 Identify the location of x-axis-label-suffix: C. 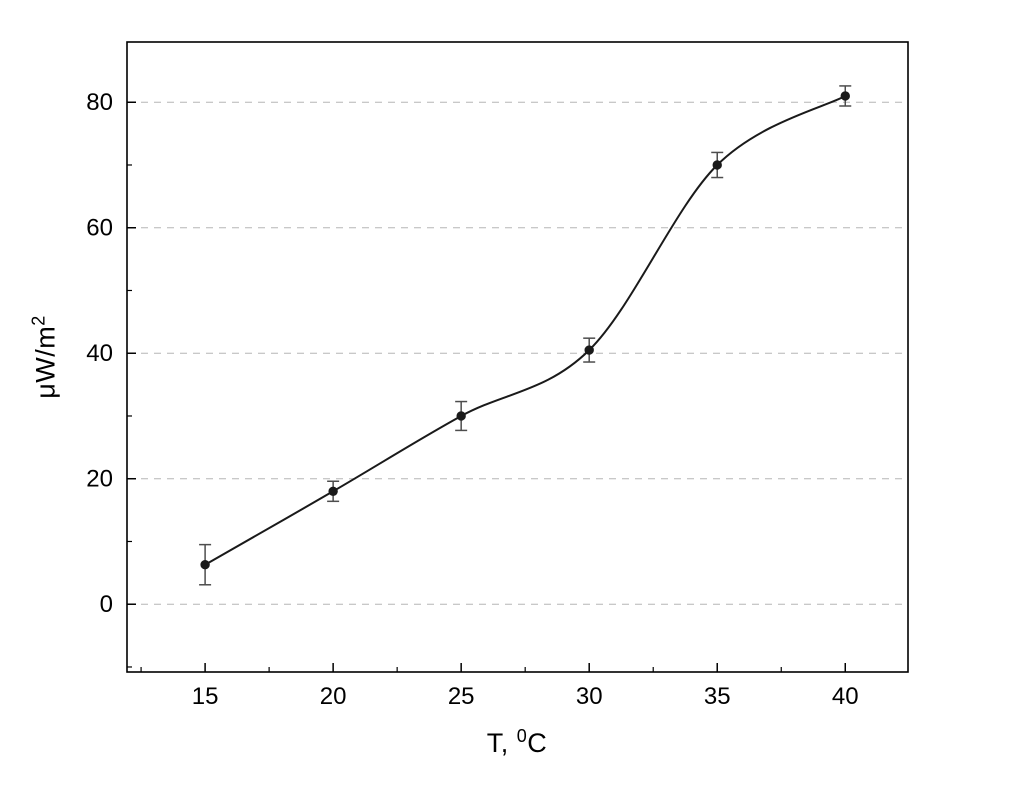
(537, 743).